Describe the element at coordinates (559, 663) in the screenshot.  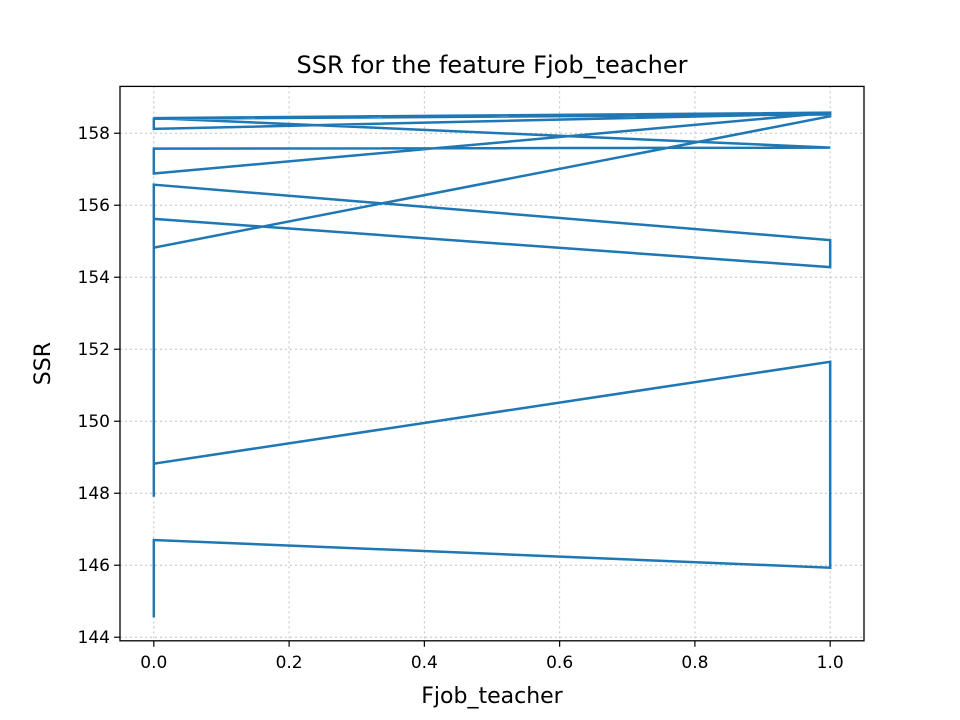
I see `x-tick-label: 0.6` at that location.